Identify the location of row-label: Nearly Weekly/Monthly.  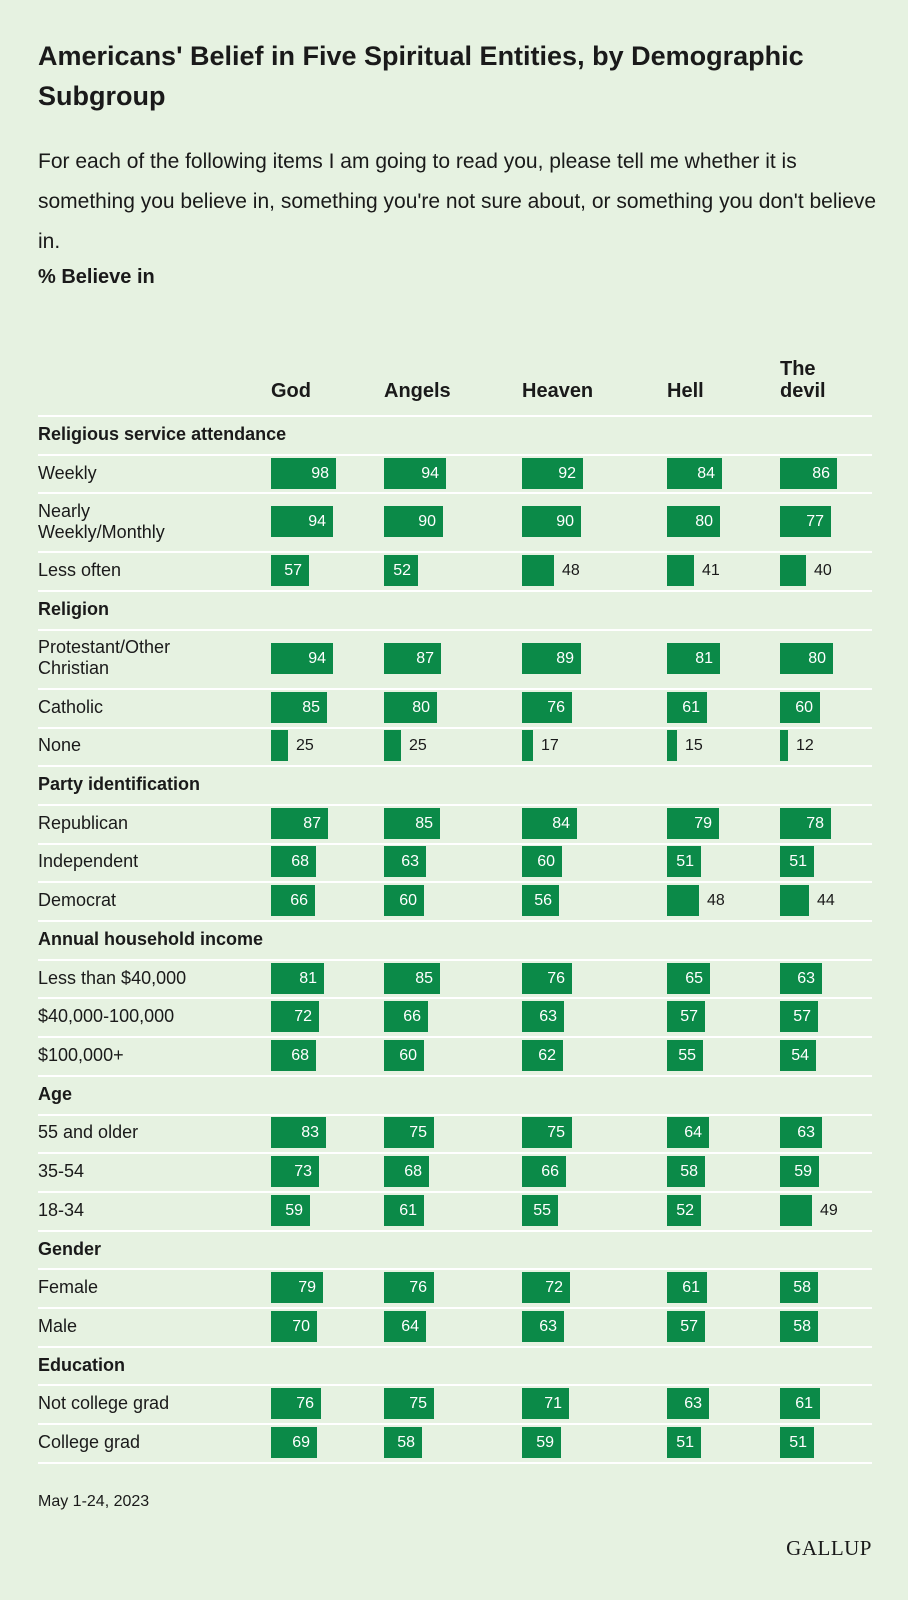
(101, 521).